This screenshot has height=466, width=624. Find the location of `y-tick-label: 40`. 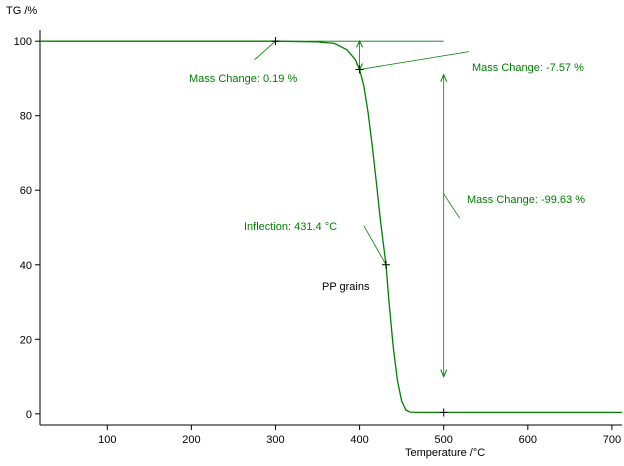

y-tick-label: 40 is located at coordinates (26, 266).